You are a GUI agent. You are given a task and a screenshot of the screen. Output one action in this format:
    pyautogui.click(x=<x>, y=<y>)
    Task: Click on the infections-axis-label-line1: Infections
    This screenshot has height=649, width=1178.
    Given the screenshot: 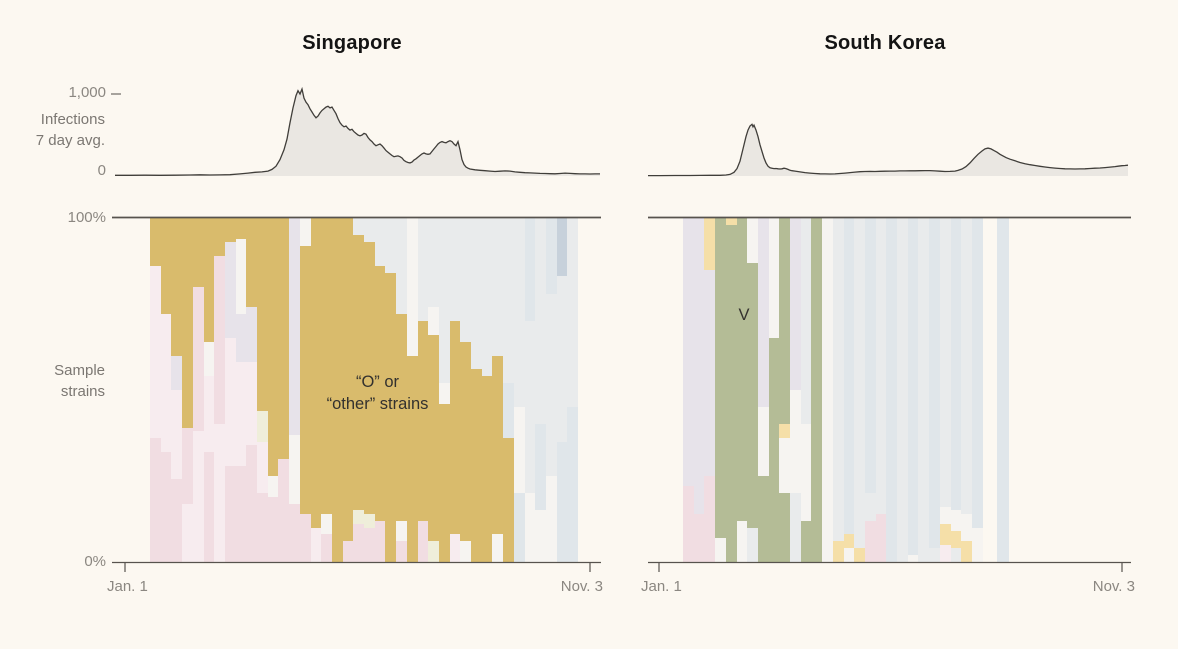 What is the action you would take?
    pyautogui.click(x=72, y=119)
    